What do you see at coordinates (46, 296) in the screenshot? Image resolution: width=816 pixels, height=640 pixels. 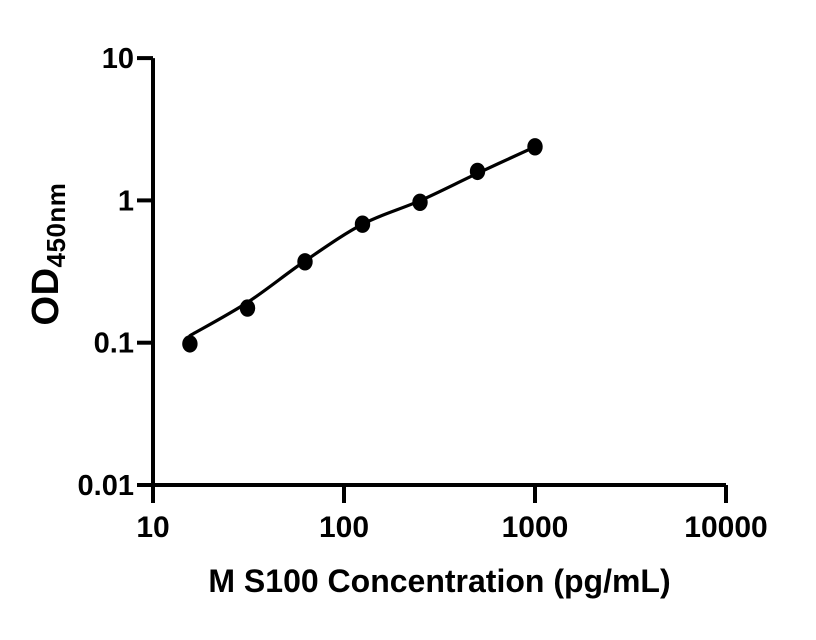 I see `y-axis-title-main: OD` at bounding box center [46, 296].